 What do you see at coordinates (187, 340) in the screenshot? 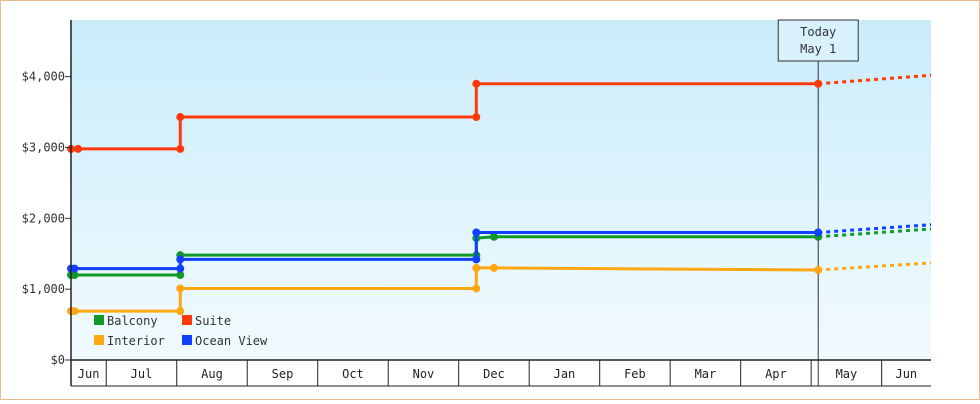
I see `legend-swatch-ocean-view` at bounding box center [187, 340].